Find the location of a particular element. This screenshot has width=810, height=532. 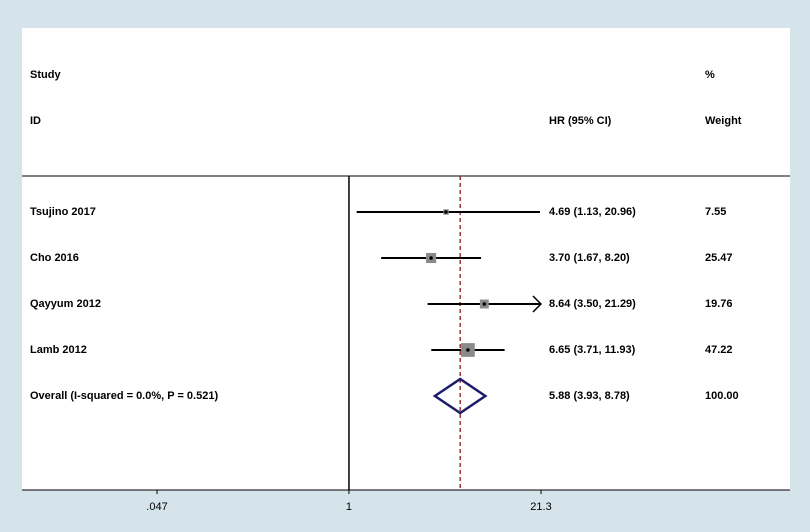

study-name: Lamb 2012 is located at coordinates (58, 350).